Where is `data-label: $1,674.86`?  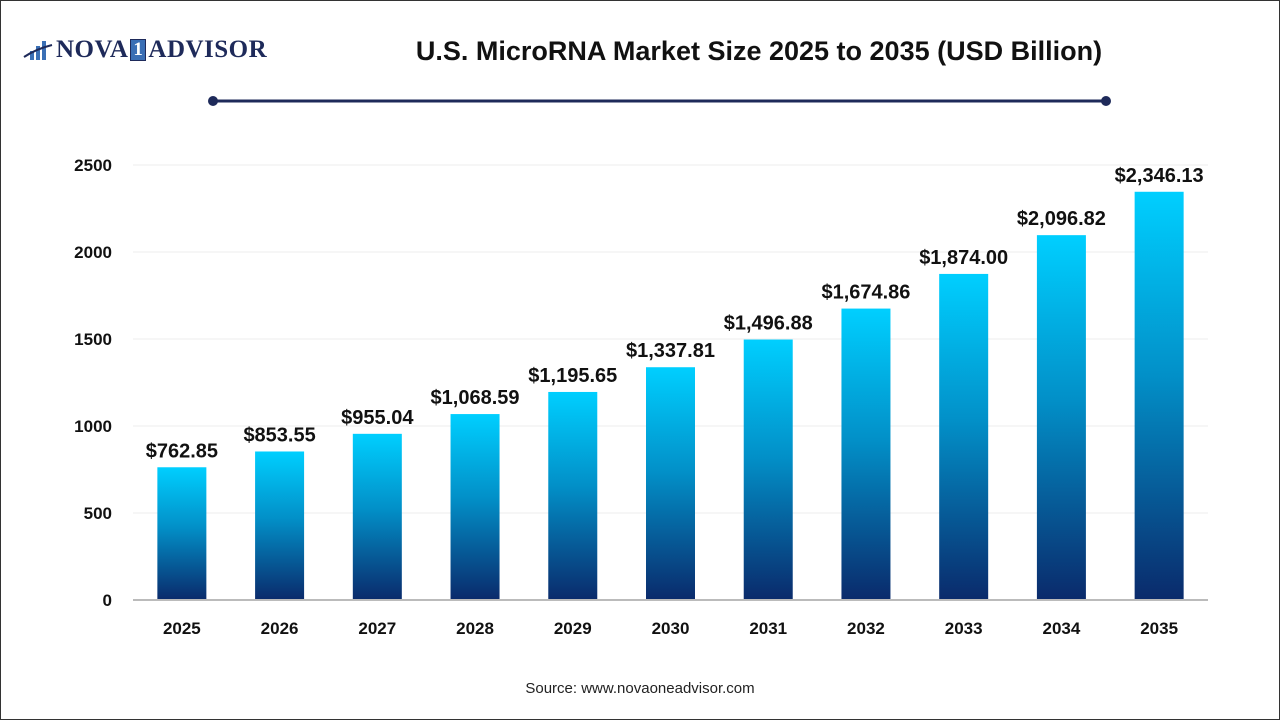 data-label: $1,674.86 is located at coordinates (865, 293).